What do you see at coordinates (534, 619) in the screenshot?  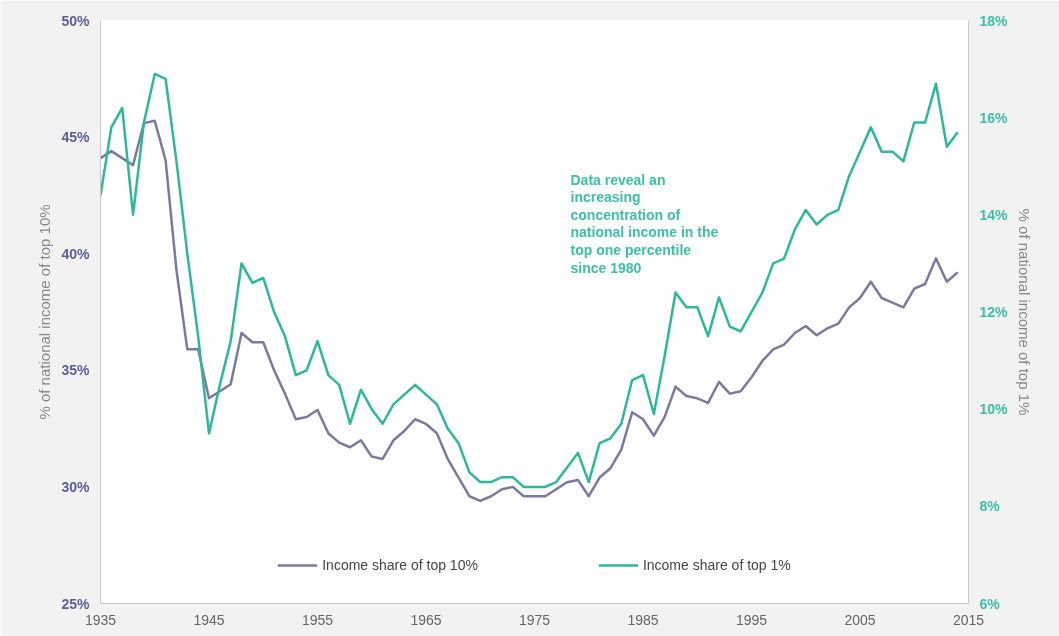 I see `x-tick-label: 1975` at bounding box center [534, 619].